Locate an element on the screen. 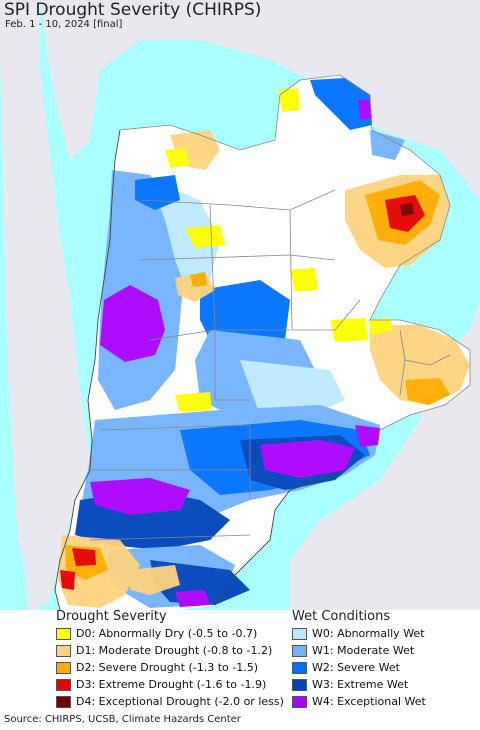 The image size is (480, 730). wet-legend-item-4: W4: Exceptional Wet is located at coordinates (359, 701).